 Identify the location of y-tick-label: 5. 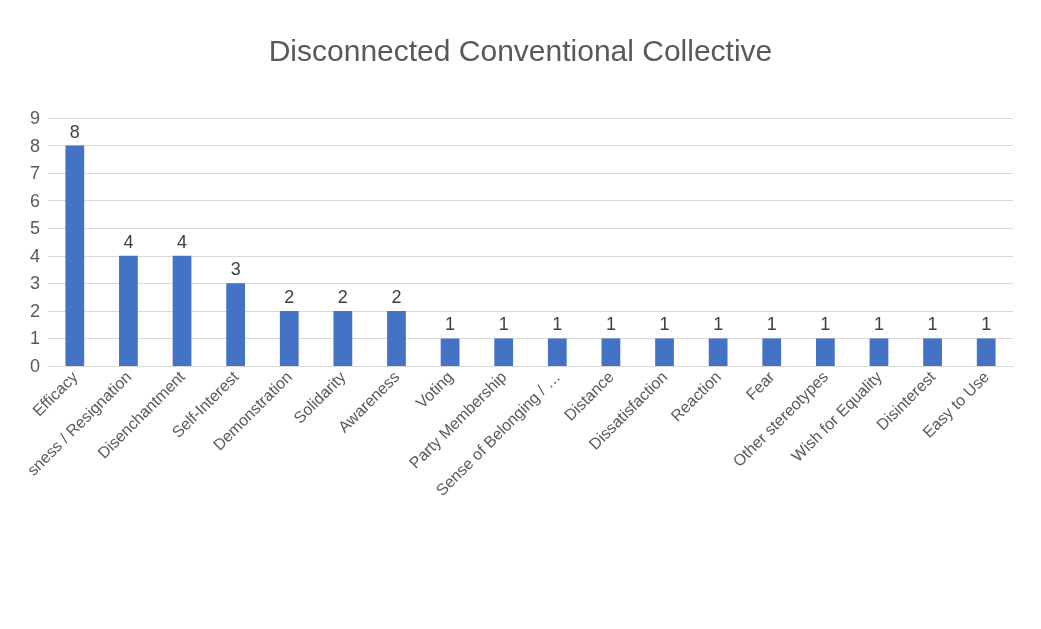
(34, 228).